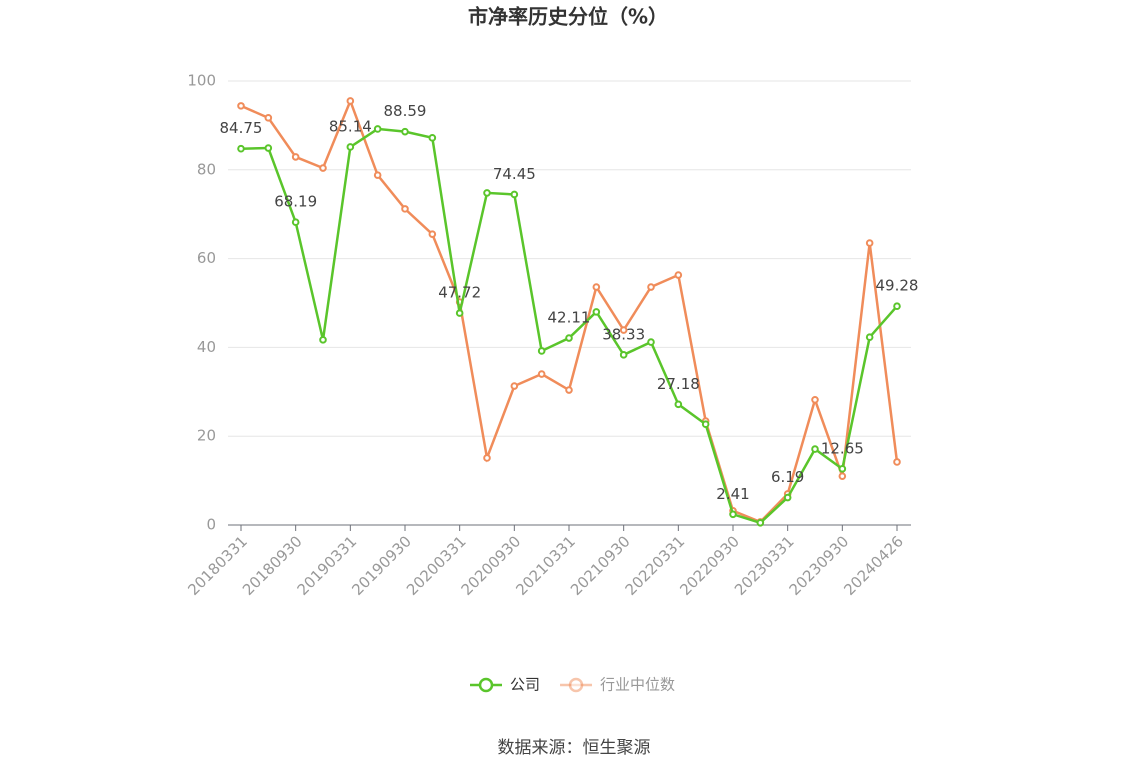  What do you see at coordinates (525, 685) in the screenshot?
I see `legend-label: 公司` at bounding box center [525, 685].